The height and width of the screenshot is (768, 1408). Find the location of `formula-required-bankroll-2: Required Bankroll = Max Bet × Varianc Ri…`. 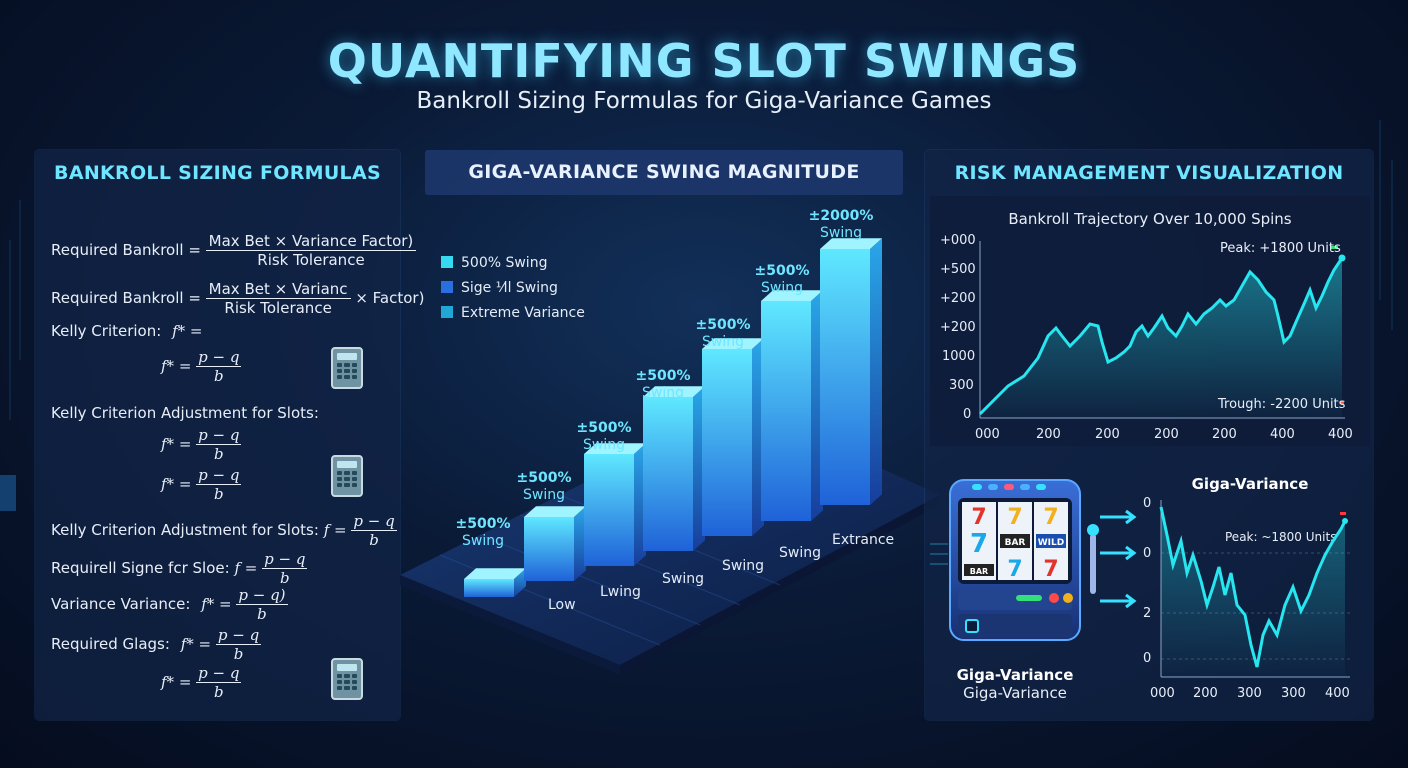

formula-required-bankroll-2: Required Bankroll = Max Bet × Varianc Ri… is located at coordinates (237, 298).